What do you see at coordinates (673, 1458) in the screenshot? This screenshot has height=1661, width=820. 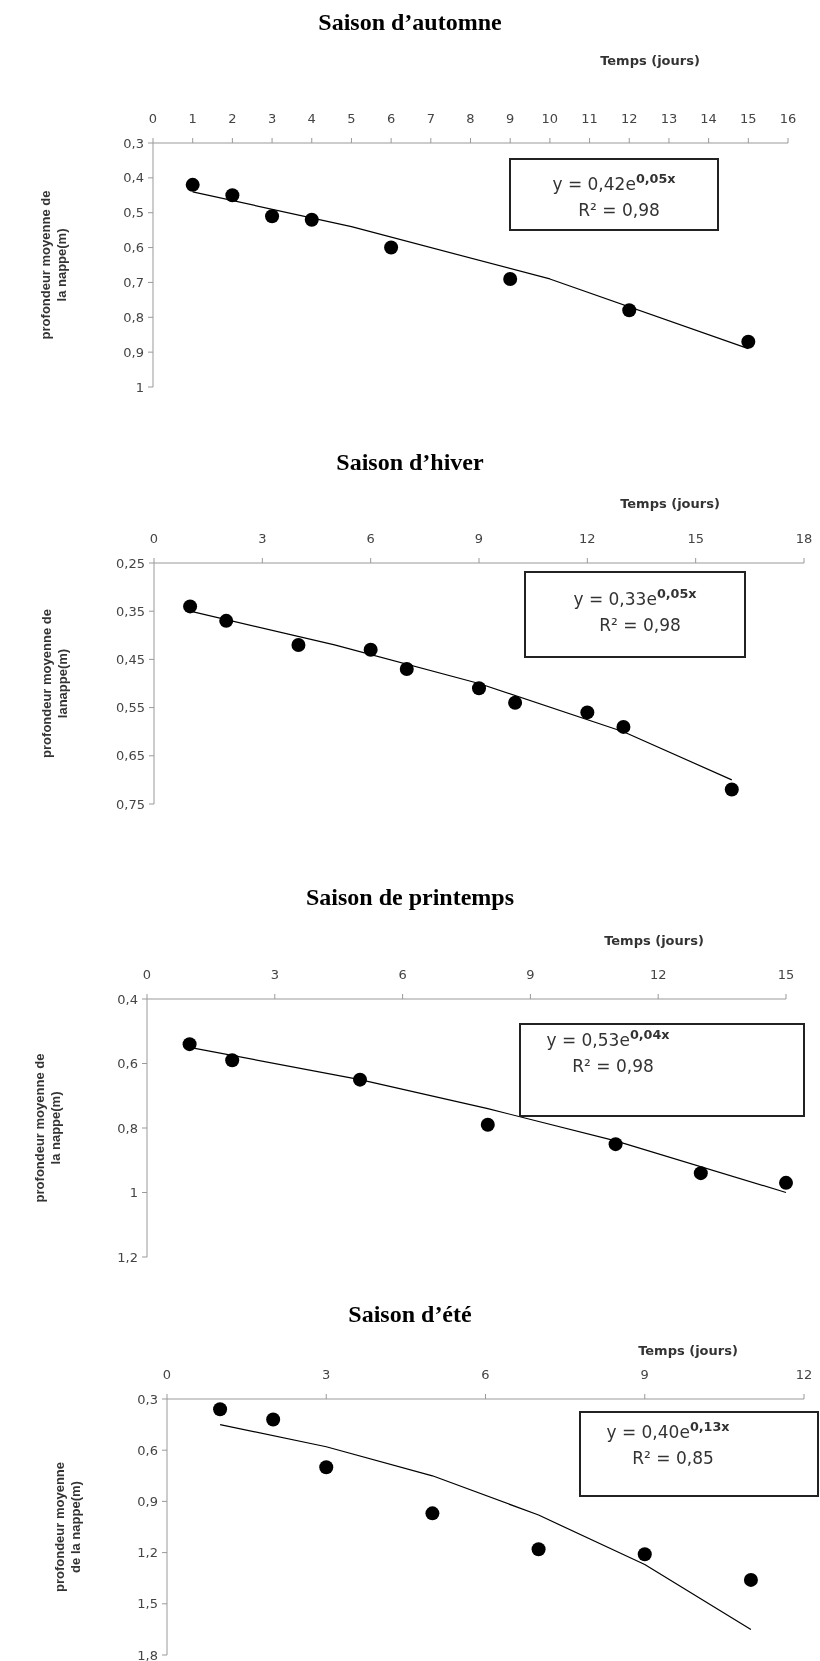 I see `annotation: R² = 0,85` at bounding box center [673, 1458].